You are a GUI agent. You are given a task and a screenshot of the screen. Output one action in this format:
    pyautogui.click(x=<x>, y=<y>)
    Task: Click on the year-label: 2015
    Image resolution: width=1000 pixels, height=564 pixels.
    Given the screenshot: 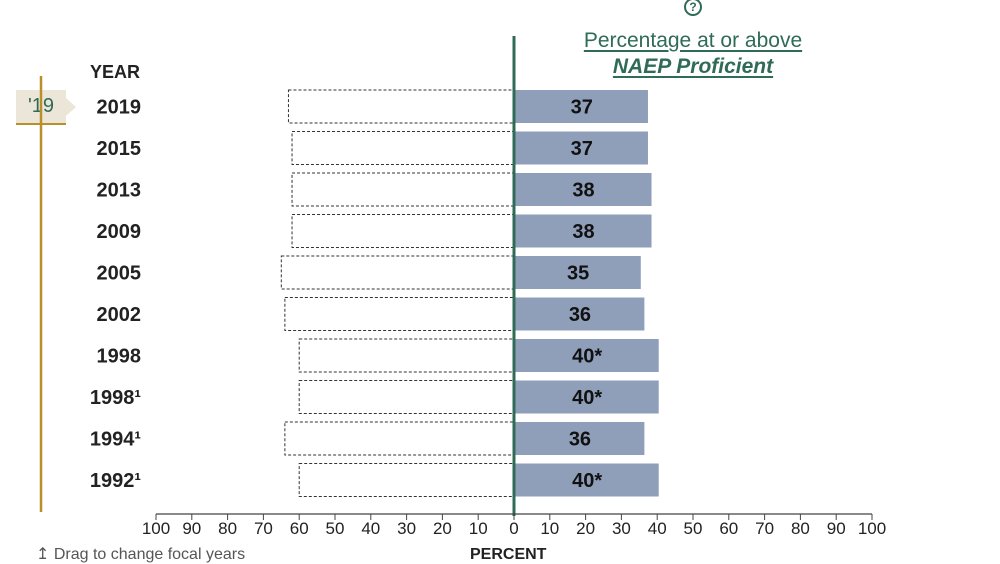 What is the action you would take?
    pyautogui.click(x=119, y=149)
    